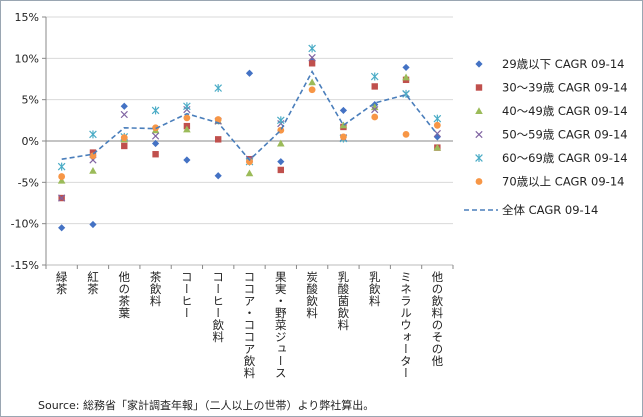 Image resolution: width=643 pixels, height=417 pixels. Describe the element at coordinates (565, 158) in the screenshot. I see `legend-label: 60～69歳 CAGR 09-14` at that location.